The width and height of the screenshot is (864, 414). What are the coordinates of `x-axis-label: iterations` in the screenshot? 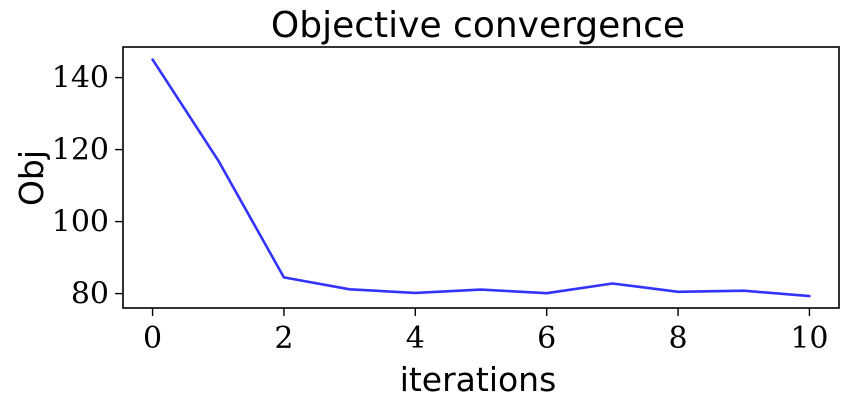 It's located at (478, 379).